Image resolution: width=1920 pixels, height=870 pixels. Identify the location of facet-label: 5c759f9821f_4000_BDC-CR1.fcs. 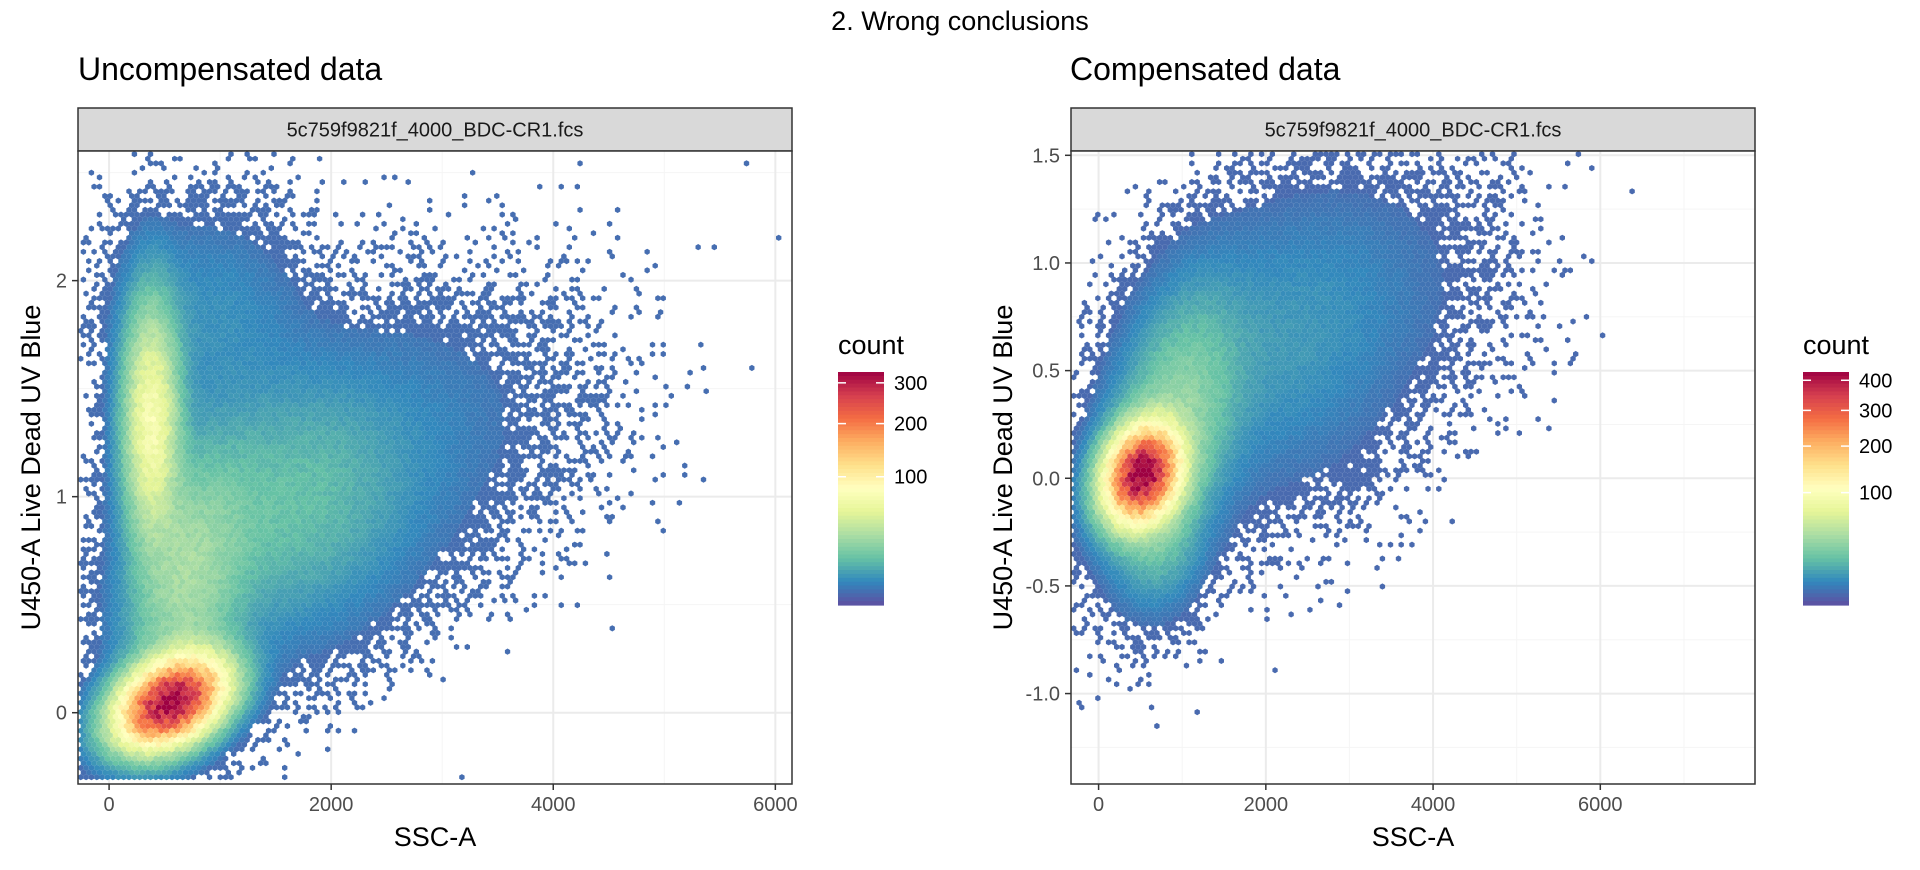
(435, 131).